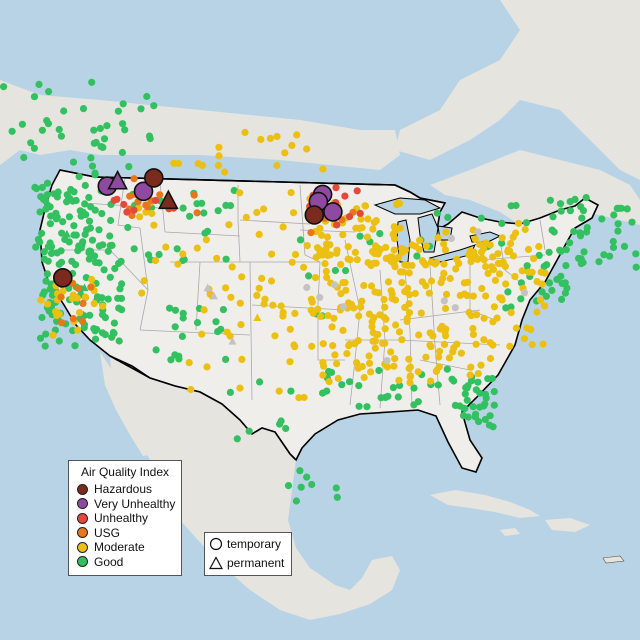 The image size is (640, 640). What do you see at coordinates (107, 532) in the screenshot?
I see `legend-label: USG` at bounding box center [107, 532].